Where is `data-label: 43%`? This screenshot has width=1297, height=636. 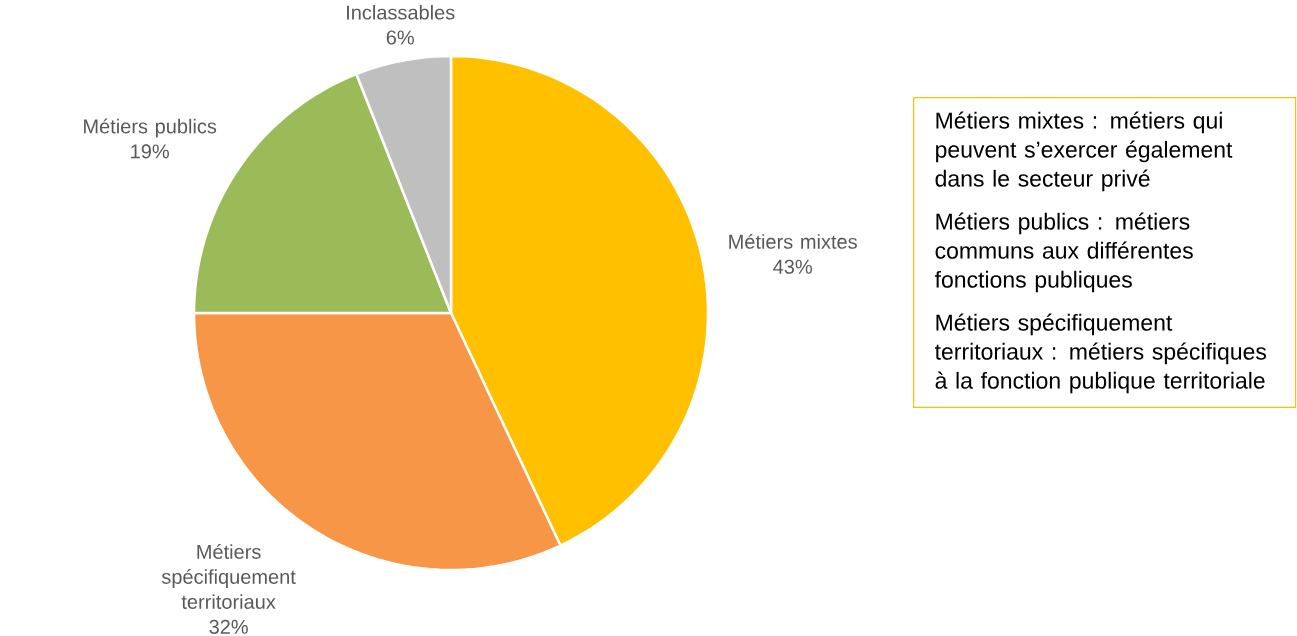
data-label: 43% is located at coordinates (792, 266).